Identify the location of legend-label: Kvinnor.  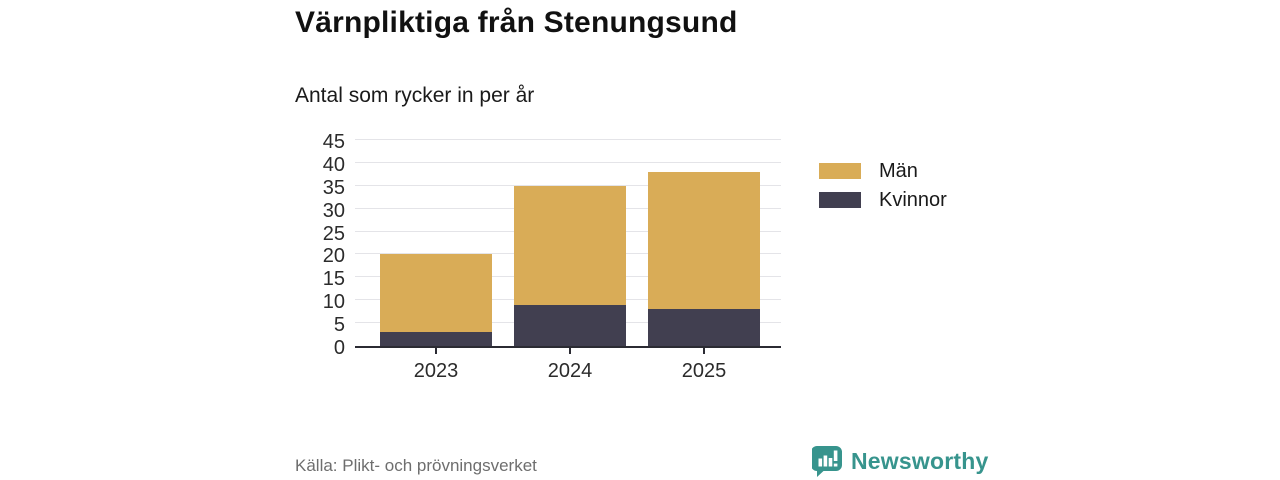
(913, 199).